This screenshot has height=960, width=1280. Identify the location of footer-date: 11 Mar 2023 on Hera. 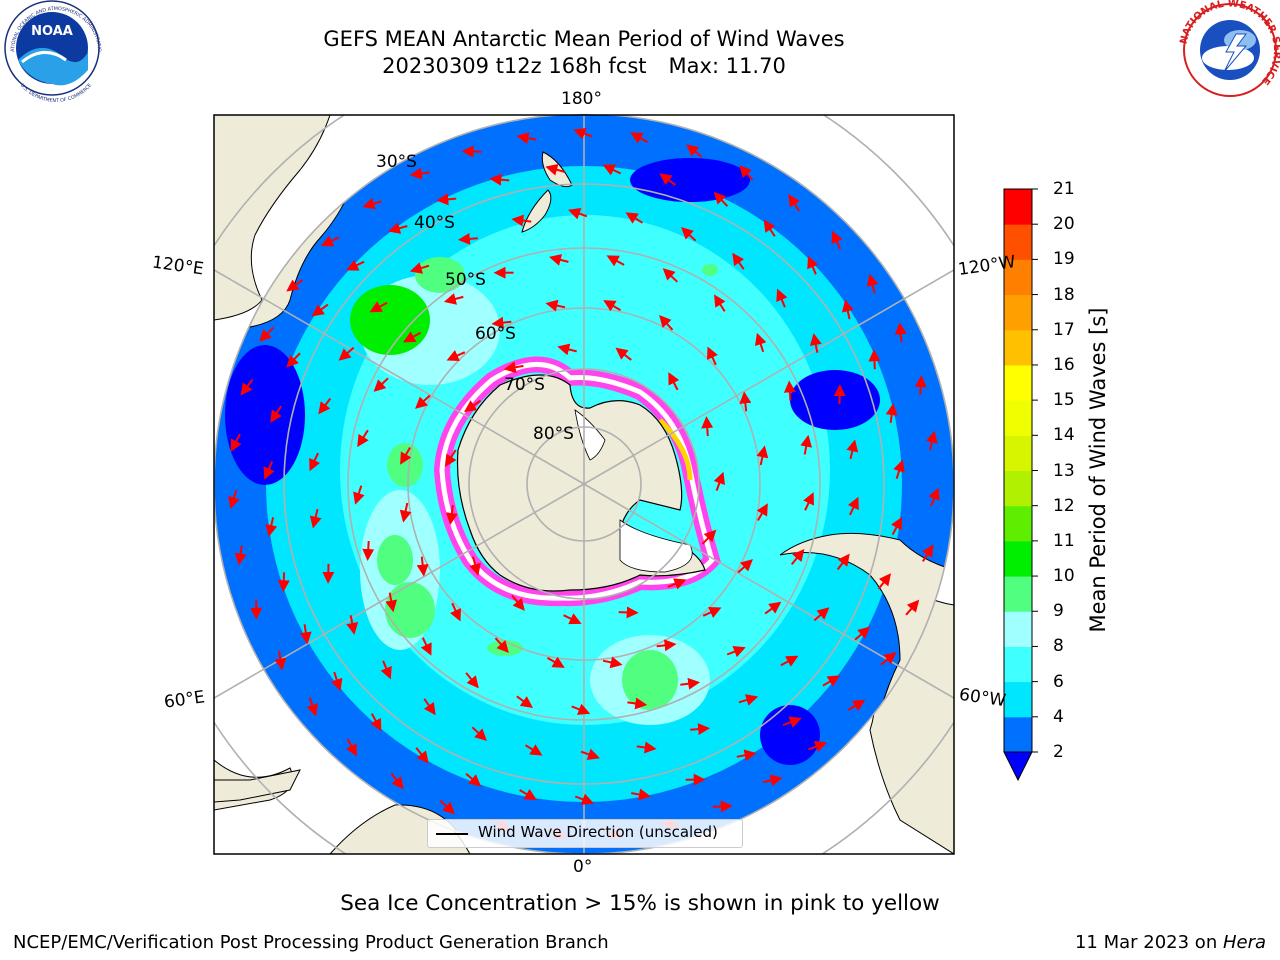
(1170, 942).